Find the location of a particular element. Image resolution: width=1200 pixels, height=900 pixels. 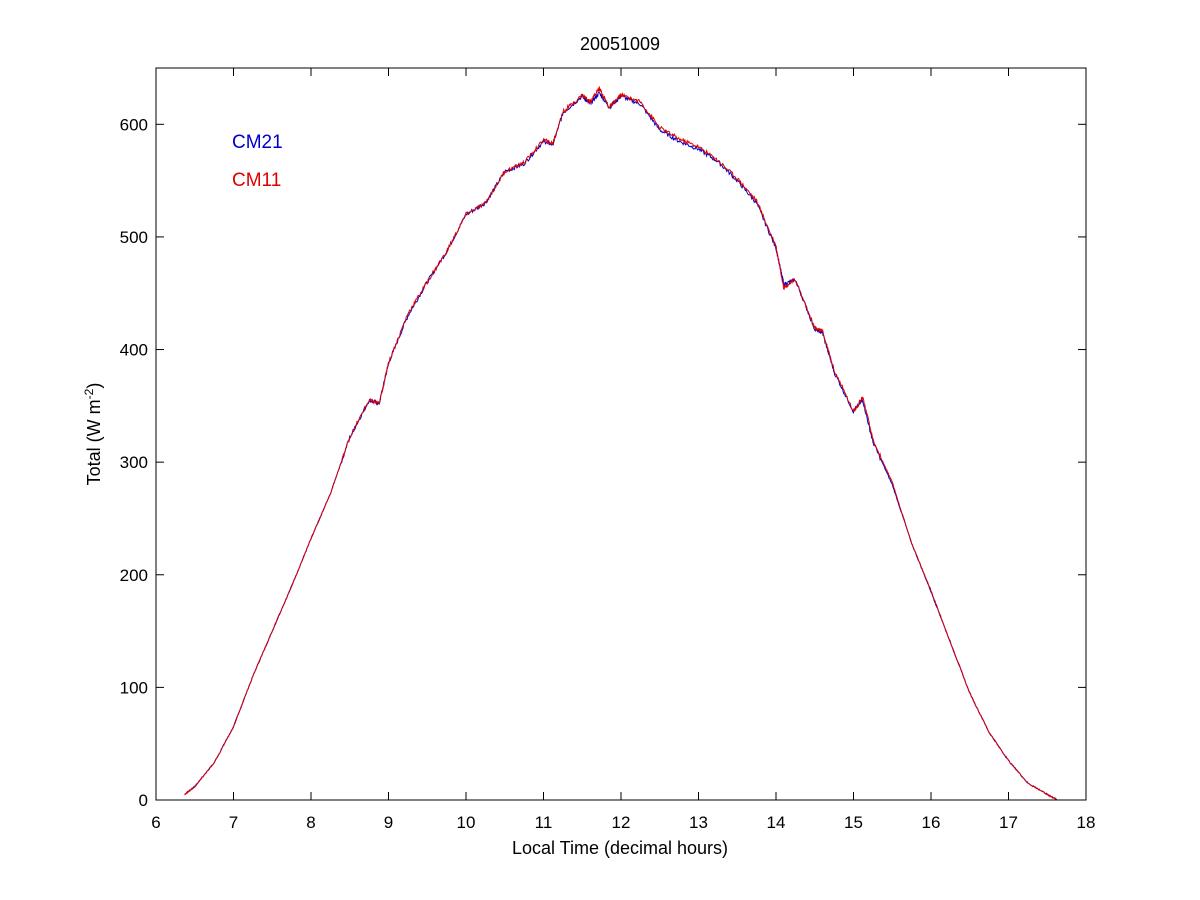

y-axis-label-superscript: -2 is located at coordinates (89, 393).